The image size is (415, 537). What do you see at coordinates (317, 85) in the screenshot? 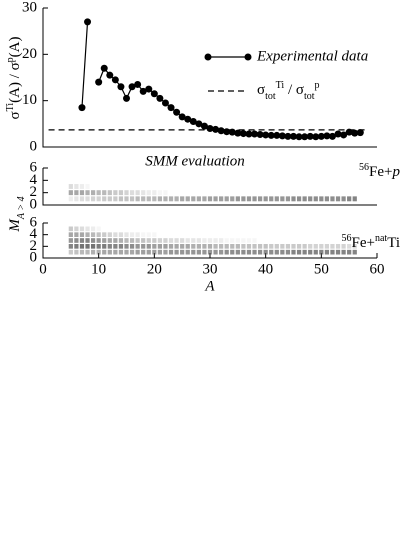
I see `legend-label-part: p` at bounding box center [317, 85].